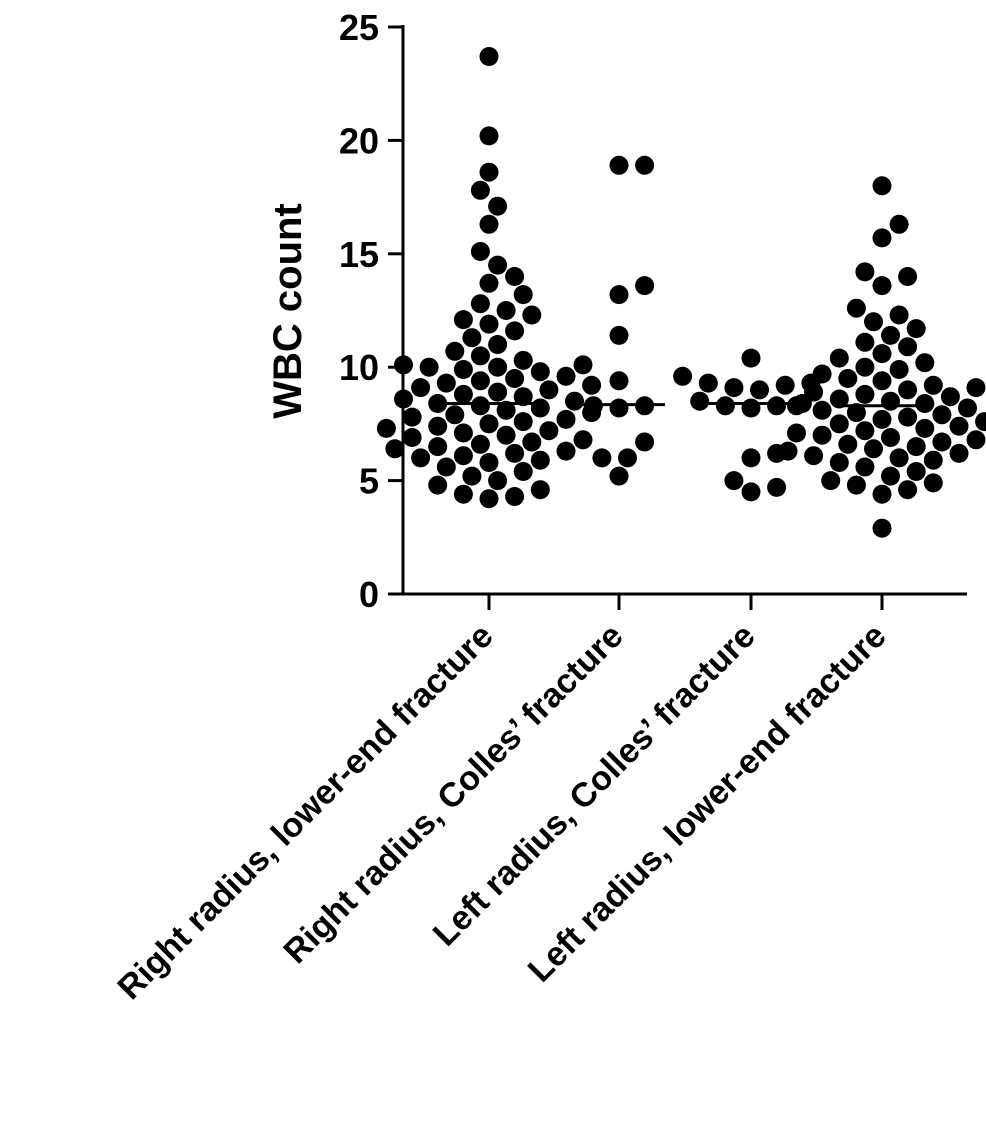  I want to click on y-tick-label: 25, so click(359, 27).